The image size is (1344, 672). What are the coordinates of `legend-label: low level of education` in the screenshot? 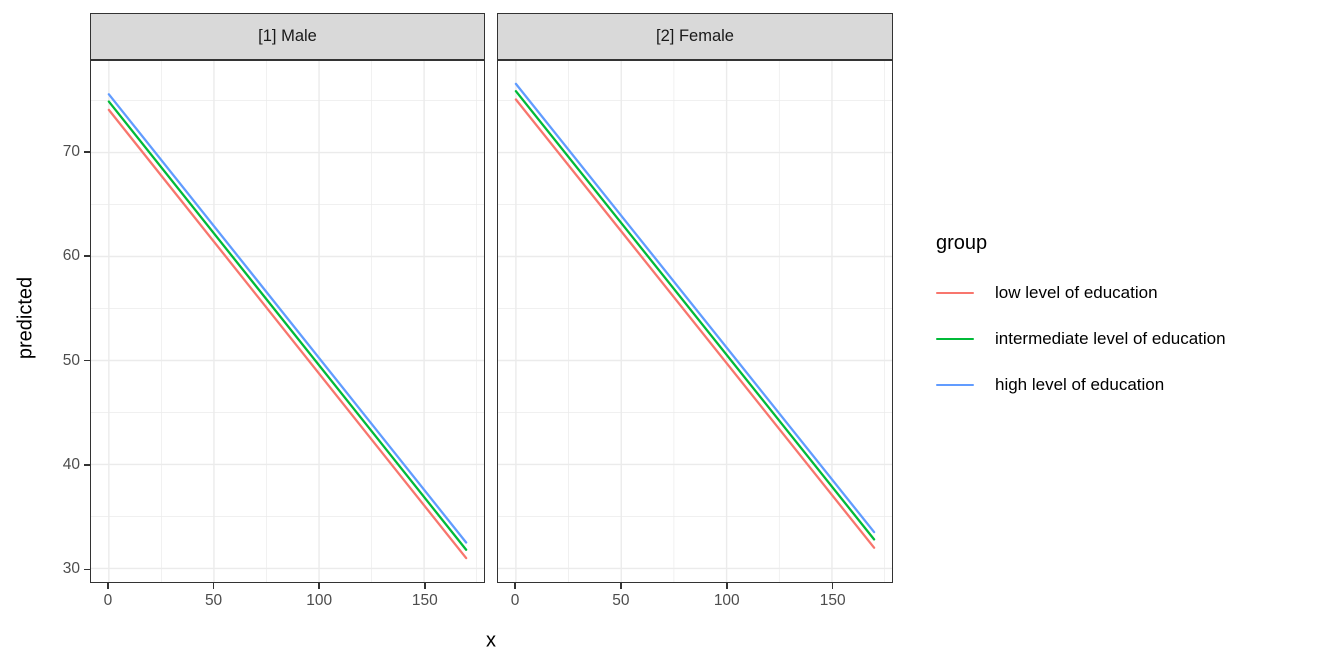 It's located at (1076, 292).